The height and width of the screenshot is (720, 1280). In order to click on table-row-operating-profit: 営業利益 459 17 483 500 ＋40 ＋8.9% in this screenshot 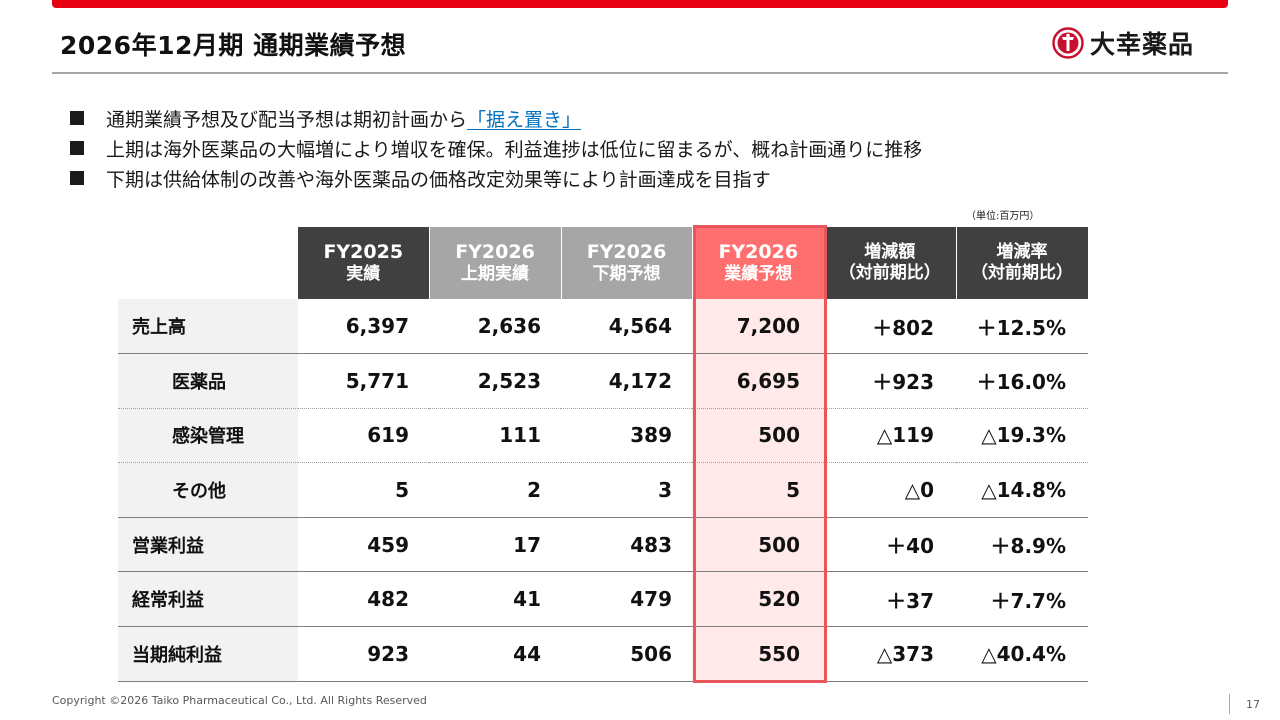, I will do `click(603, 545)`.